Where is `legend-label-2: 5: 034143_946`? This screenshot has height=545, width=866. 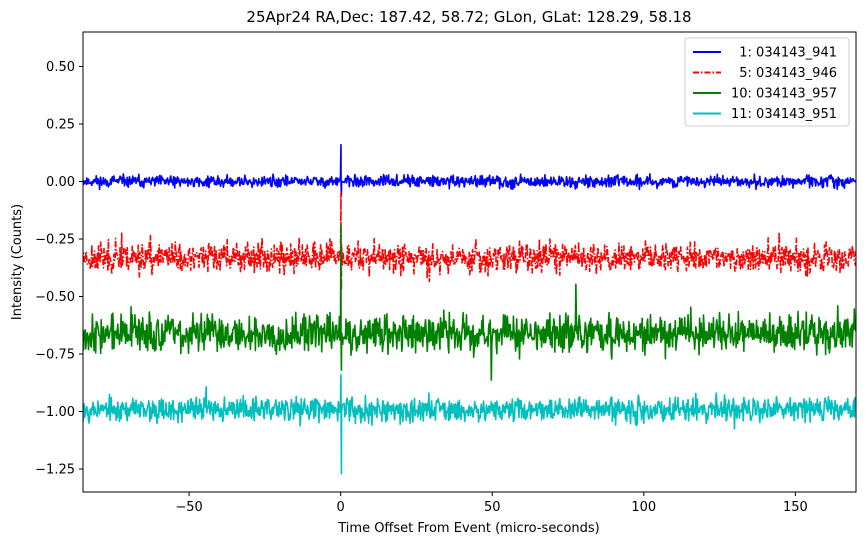
legend-label-2: 5: 034143_946 is located at coordinates (784, 73).